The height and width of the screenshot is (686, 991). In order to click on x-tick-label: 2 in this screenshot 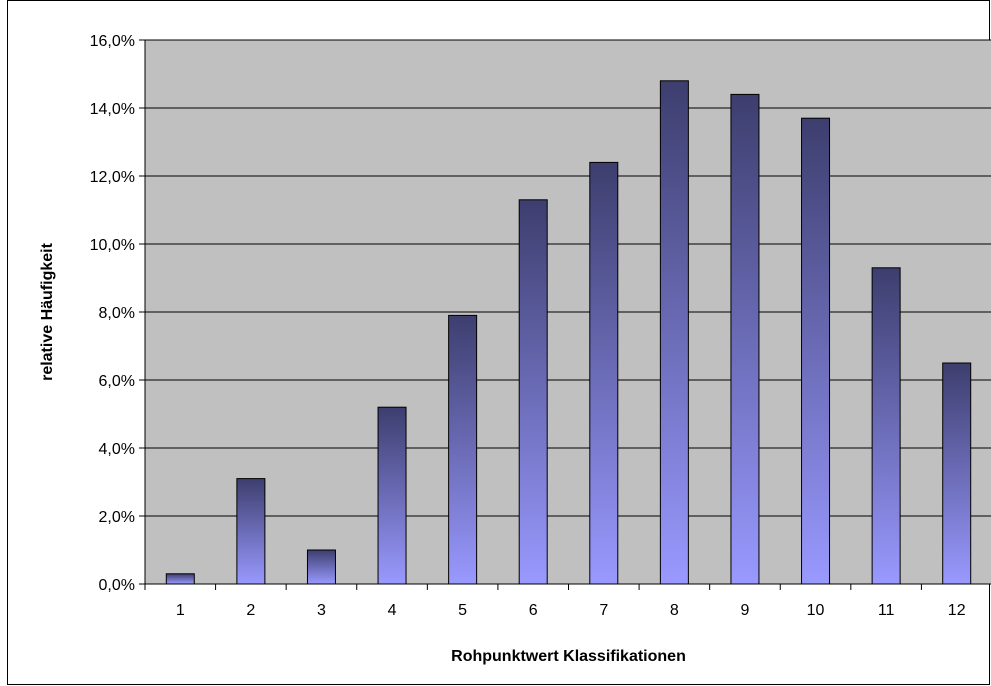, I will do `click(250, 610)`.